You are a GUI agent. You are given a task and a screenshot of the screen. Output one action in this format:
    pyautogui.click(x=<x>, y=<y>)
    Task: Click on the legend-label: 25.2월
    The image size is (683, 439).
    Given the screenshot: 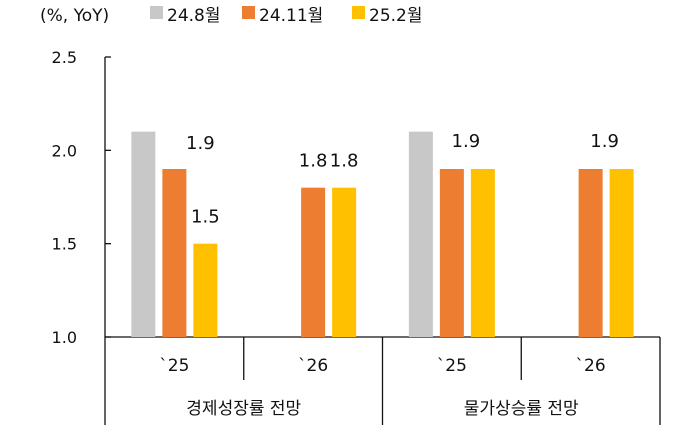 What is the action you would take?
    pyautogui.click(x=396, y=16)
    